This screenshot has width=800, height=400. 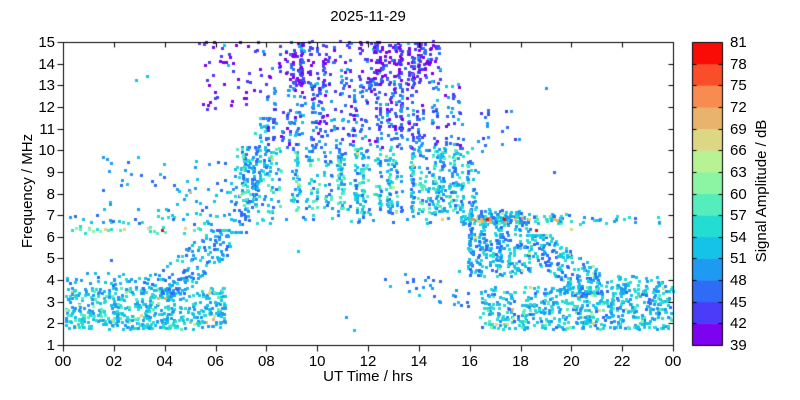 I want to click on colorbar-tick-label: 63, so click(x=738, y=172).